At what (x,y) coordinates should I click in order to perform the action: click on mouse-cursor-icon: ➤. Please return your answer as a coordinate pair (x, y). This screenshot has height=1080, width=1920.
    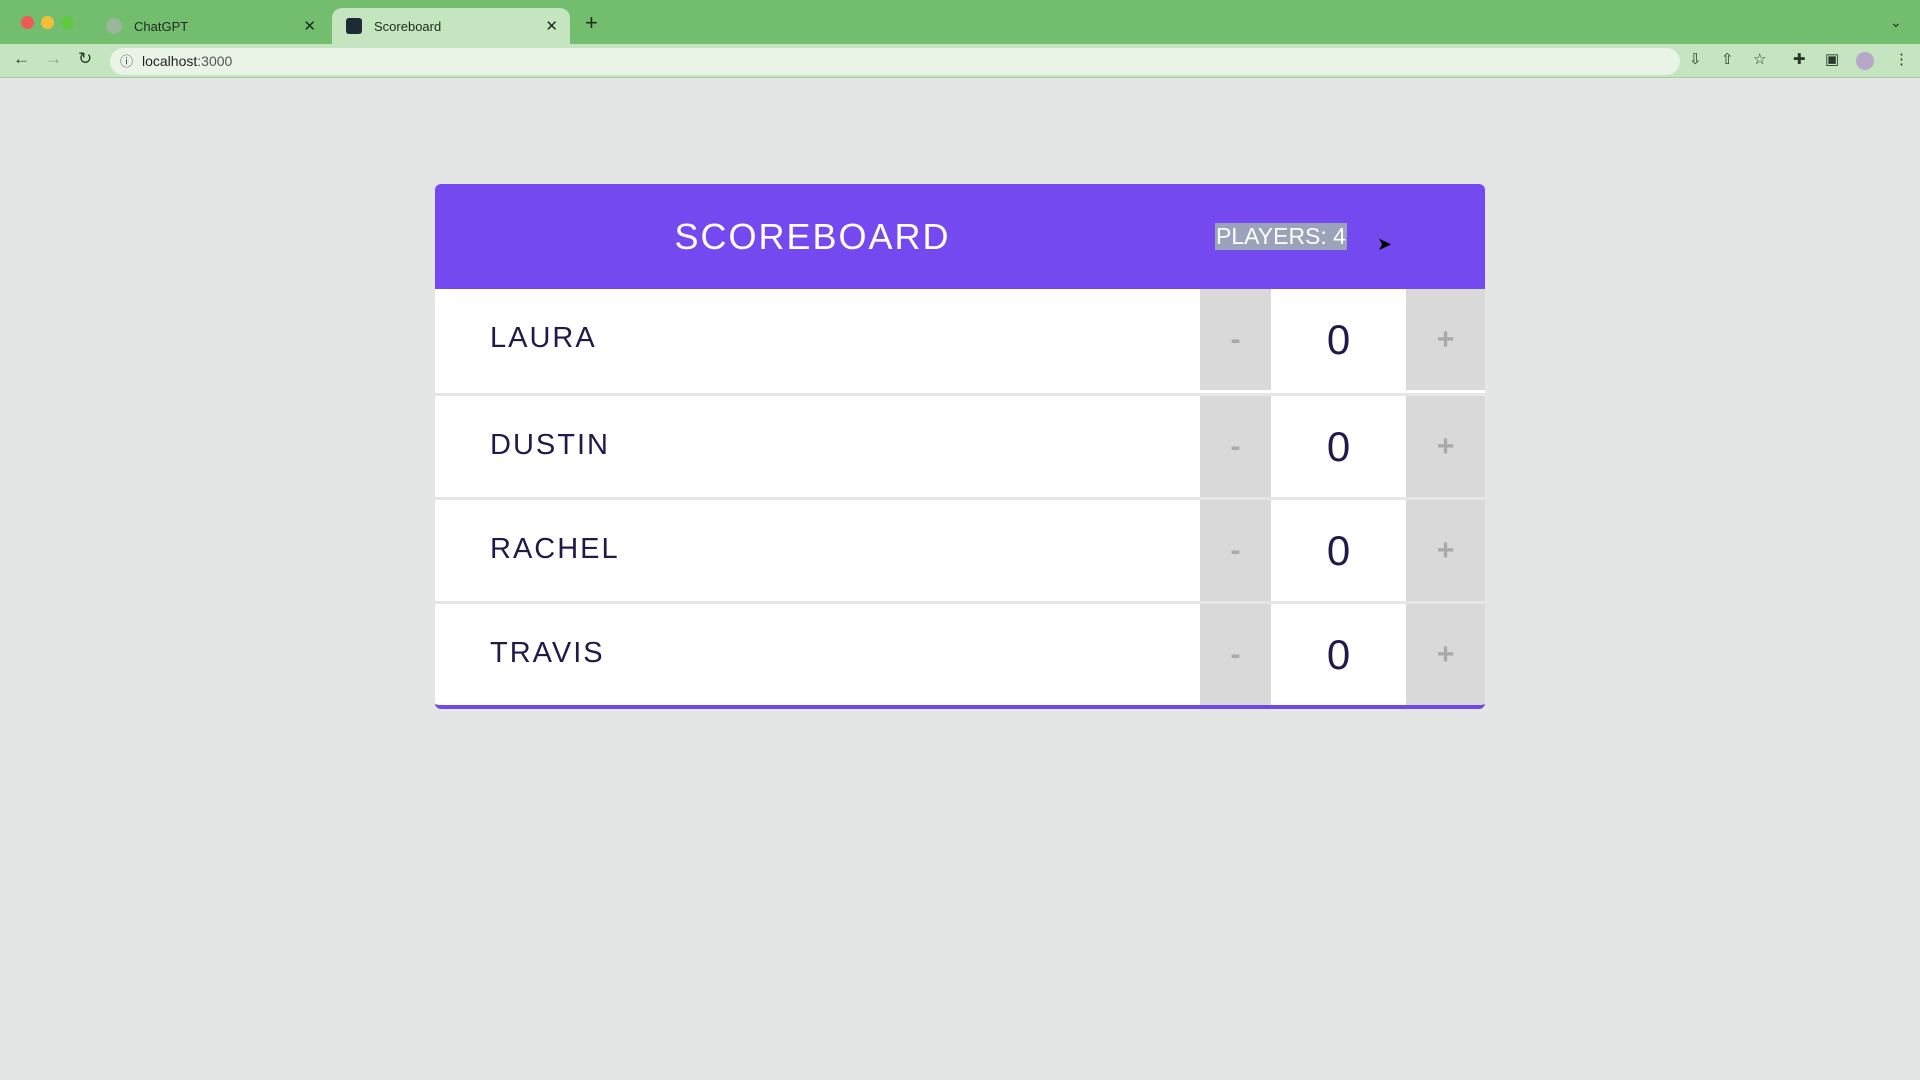
    Looking at the image, I should click on (1385, 244).